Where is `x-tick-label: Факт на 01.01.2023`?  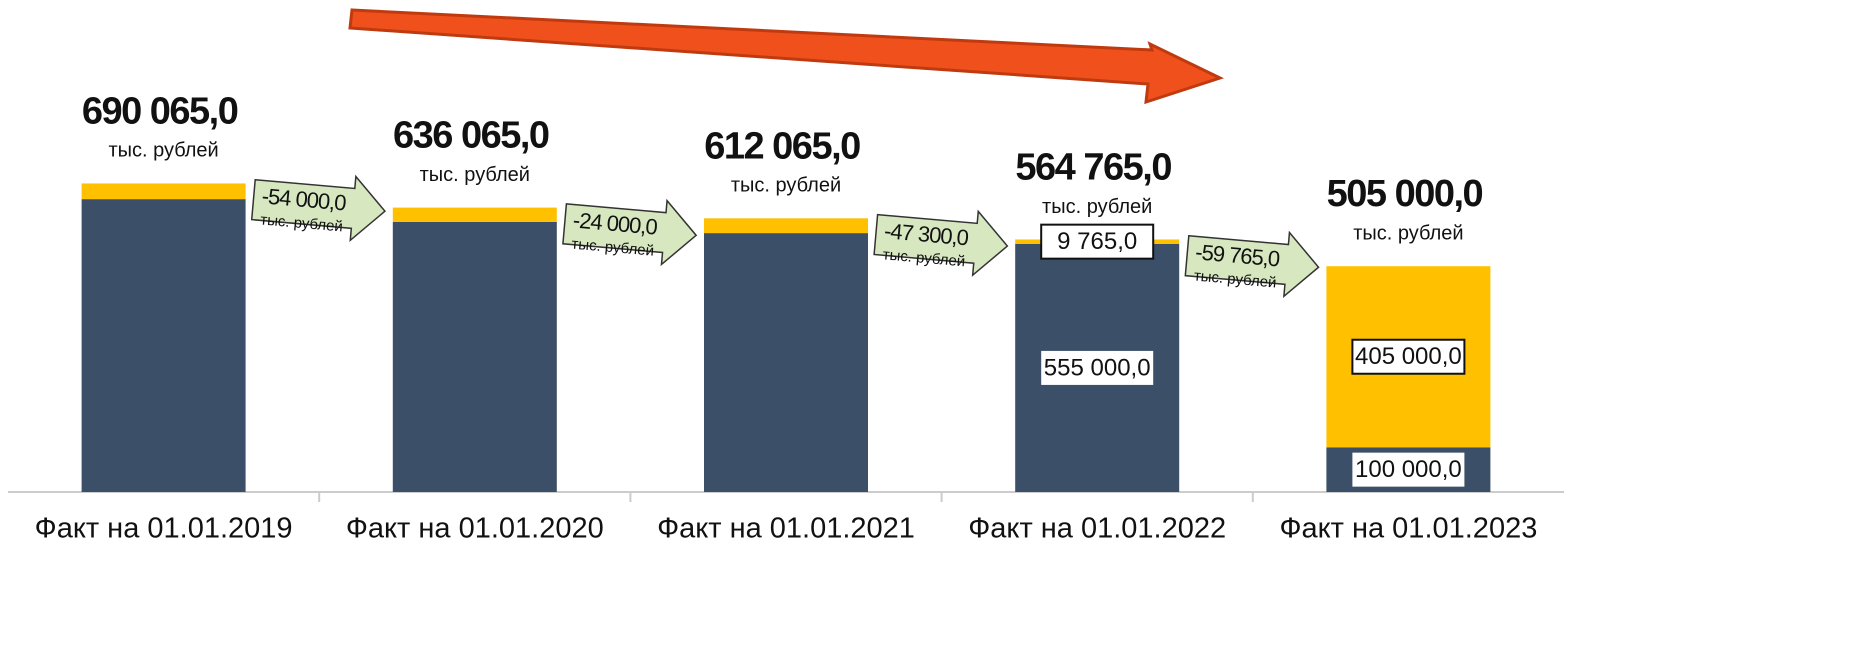
x-tick-label: Факт на 01.01.2023 is located at coordinates (1408, 529).